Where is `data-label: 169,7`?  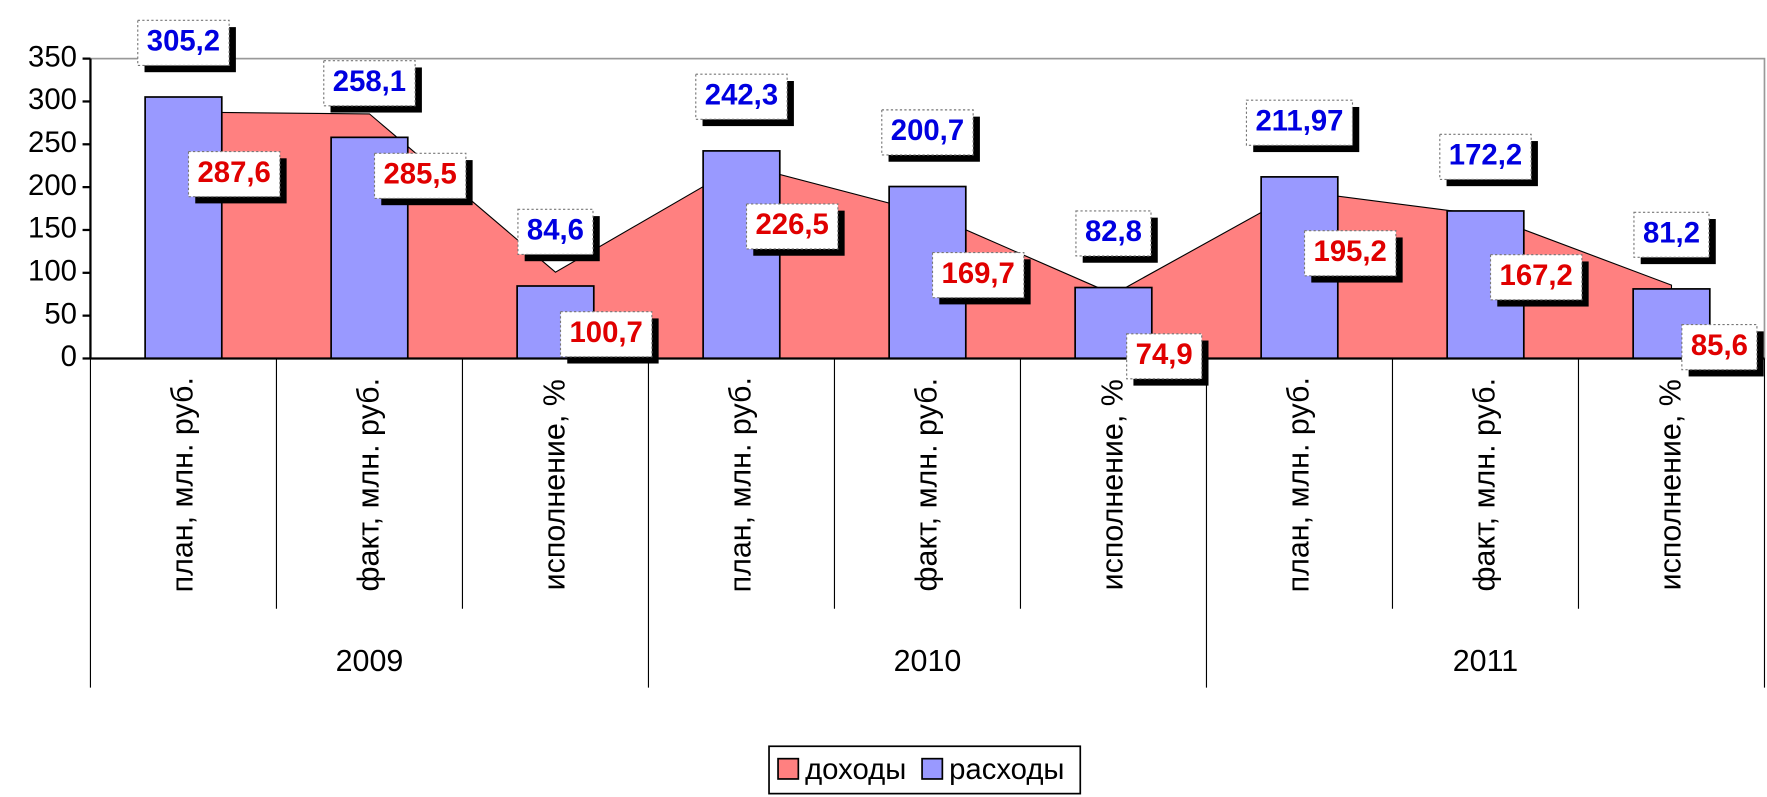 data-label: 169,7 is located at coordinates (981, 278).